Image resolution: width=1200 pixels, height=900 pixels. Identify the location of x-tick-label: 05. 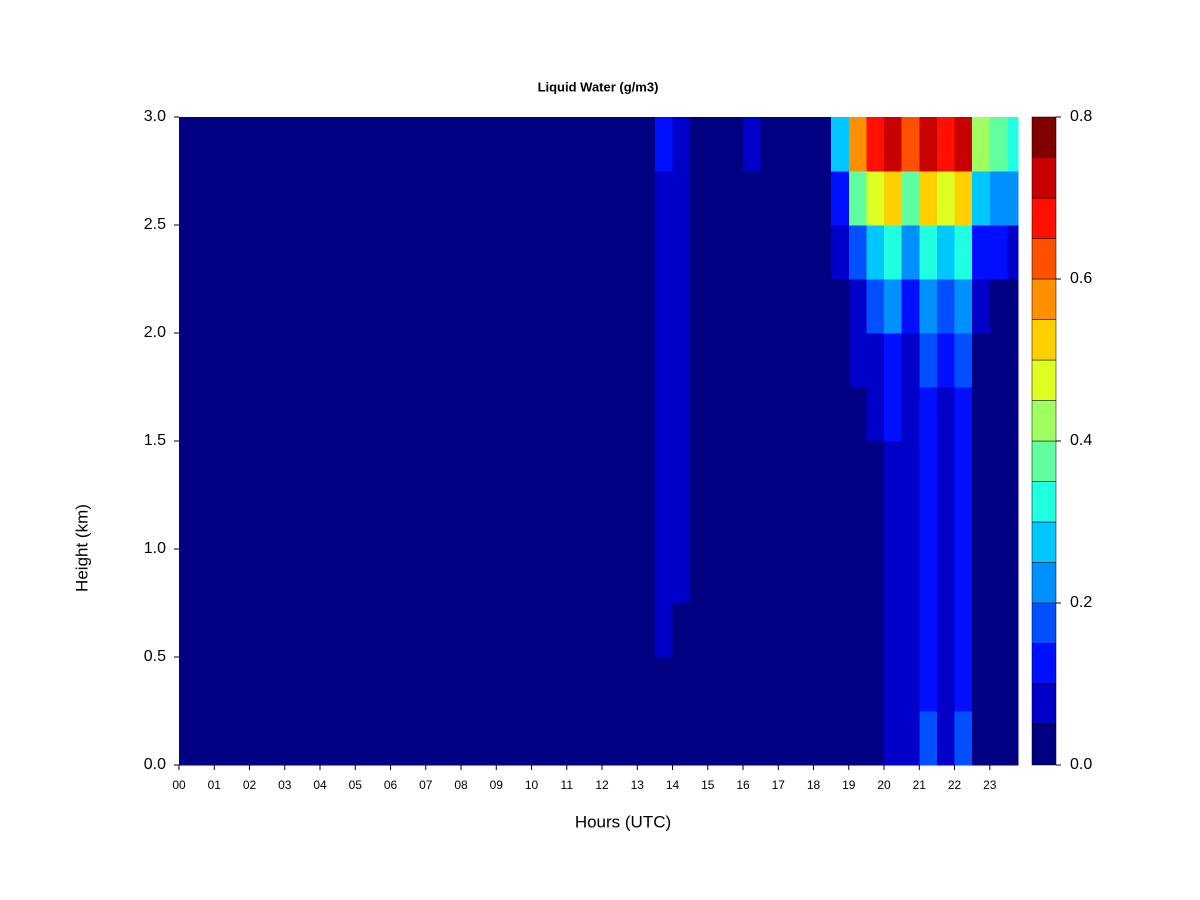
(356, 785).